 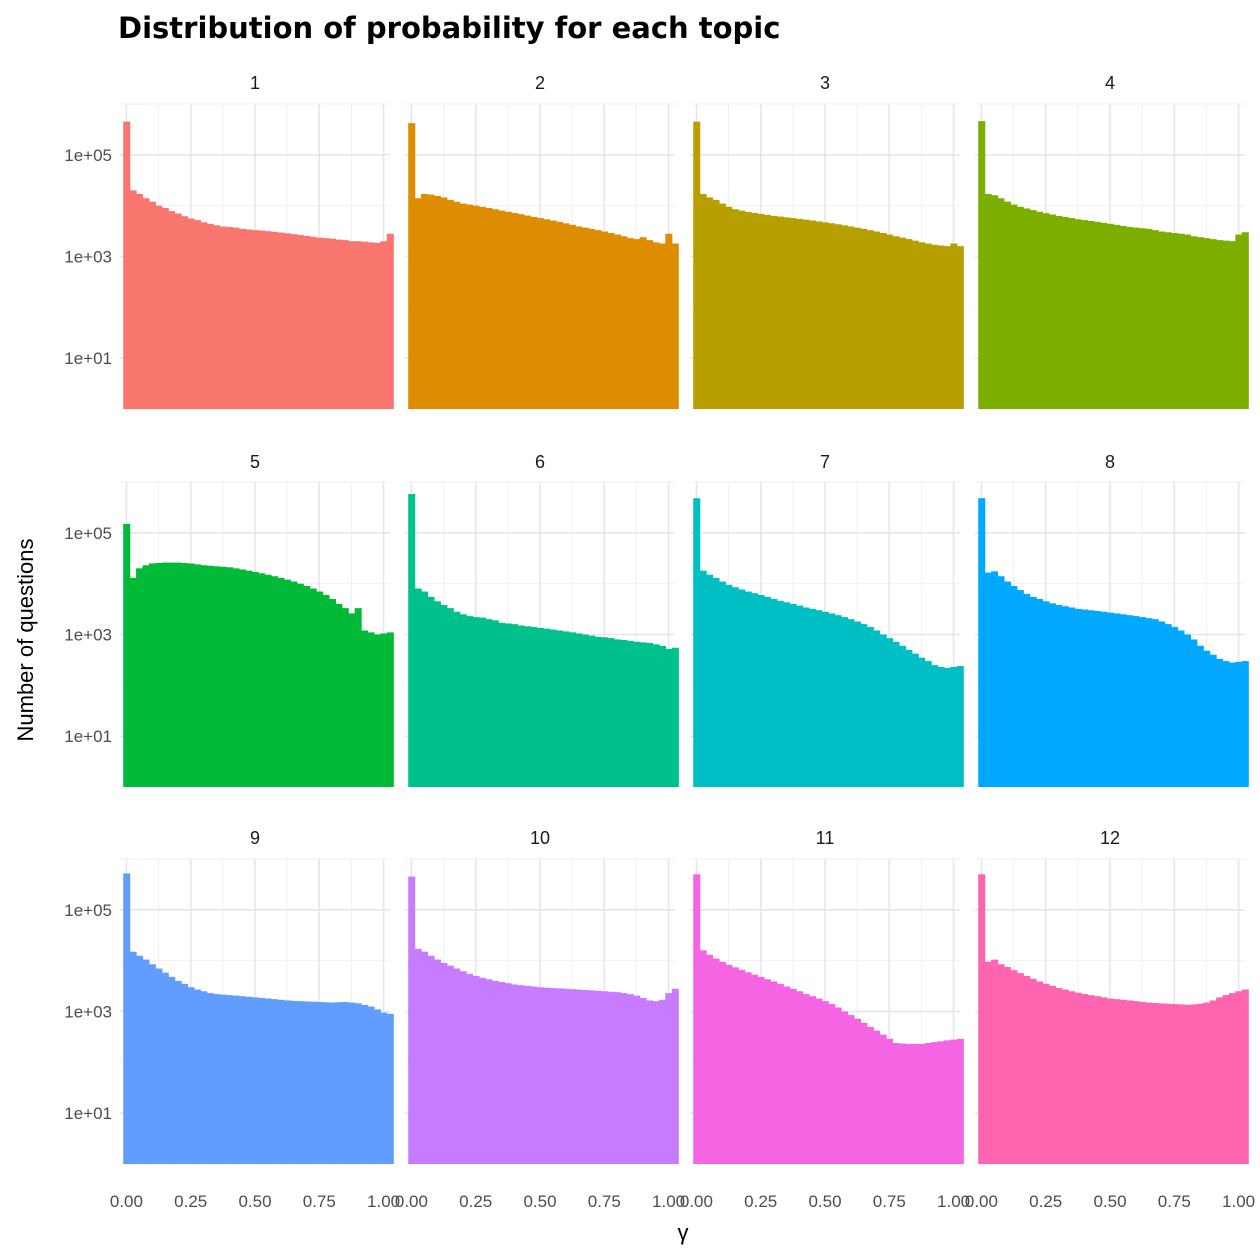 I want to click on x-tick-label: 0.25, so click(x=1045, y=1201).